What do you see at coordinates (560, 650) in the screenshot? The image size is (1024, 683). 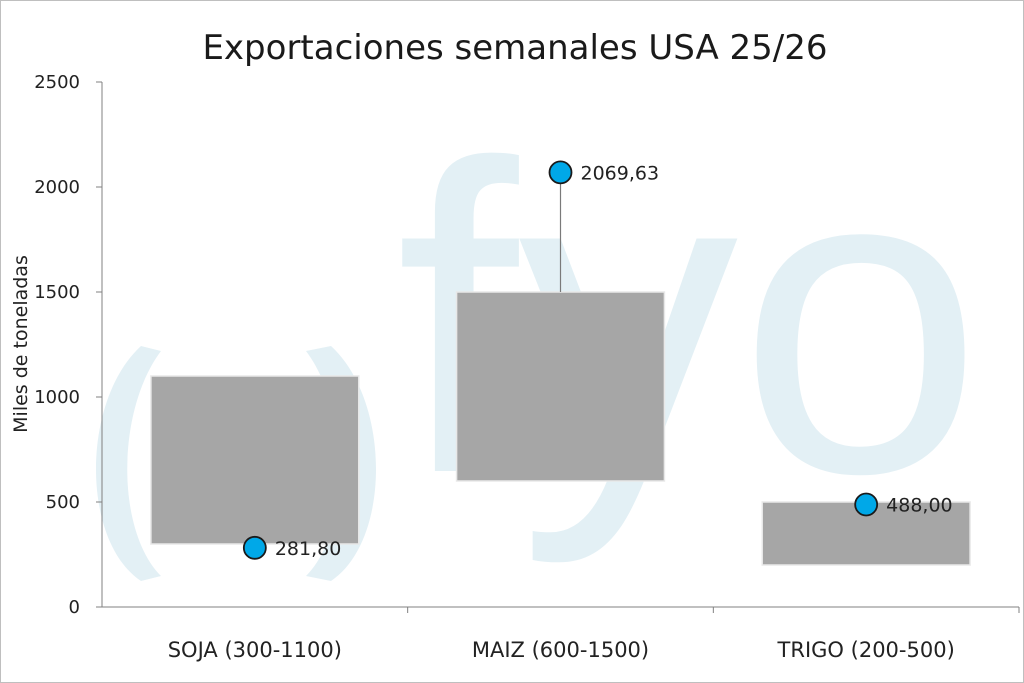 I see `category-label: MAIZ (600-1500)` at bounding box center [560, 650].